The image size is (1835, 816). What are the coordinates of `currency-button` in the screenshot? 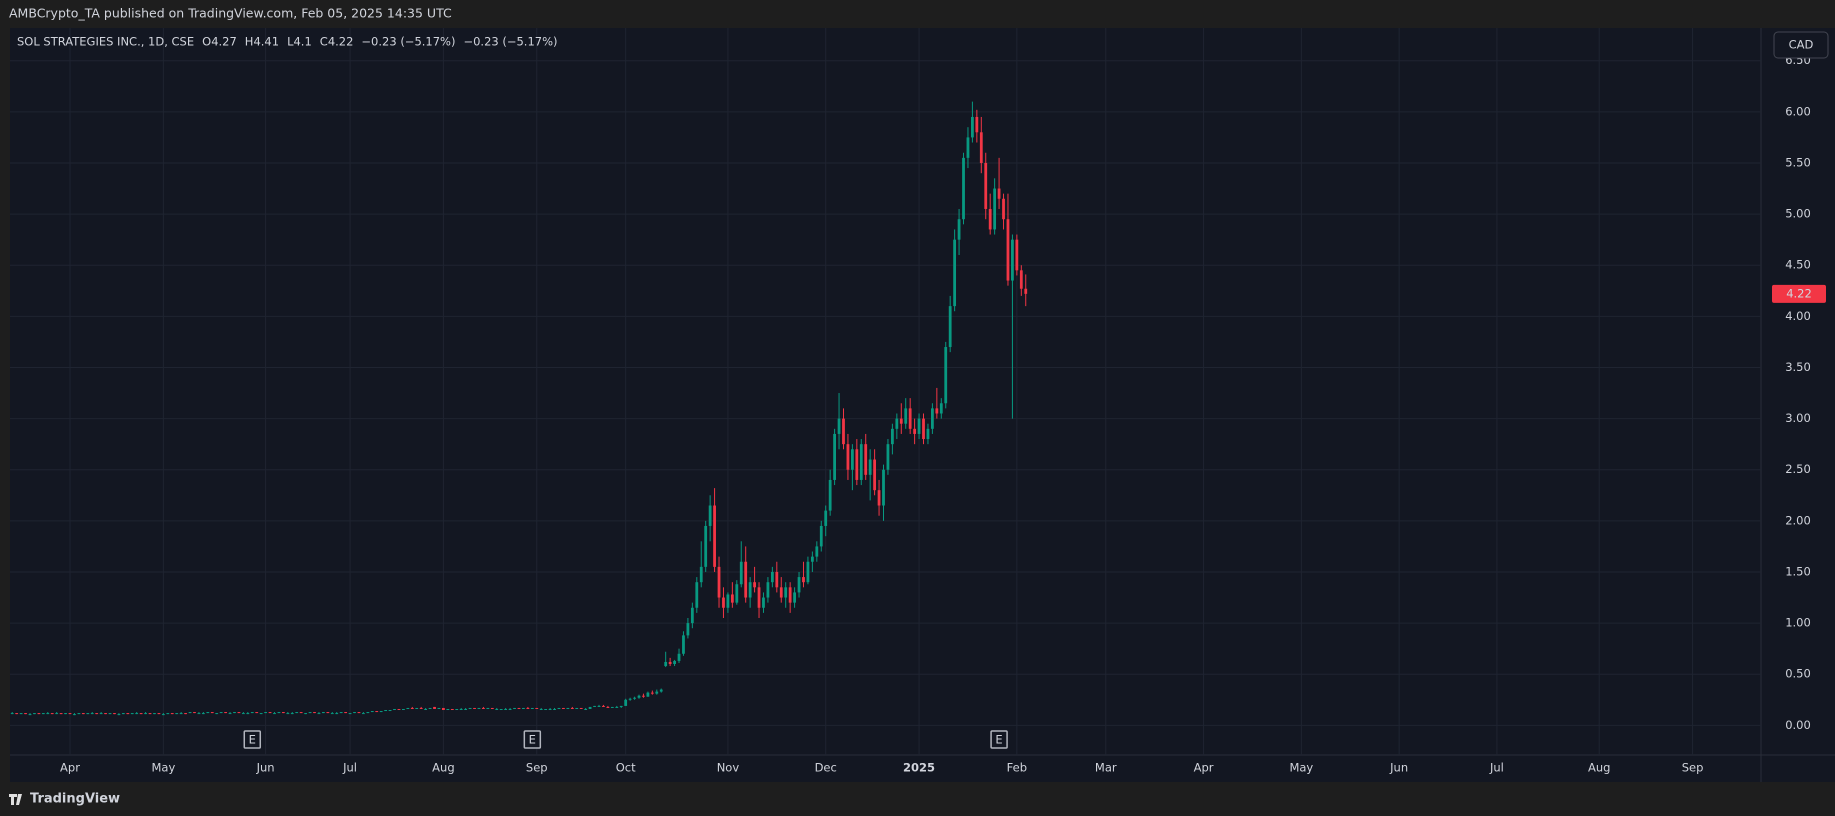 It's located at (1801, 45).